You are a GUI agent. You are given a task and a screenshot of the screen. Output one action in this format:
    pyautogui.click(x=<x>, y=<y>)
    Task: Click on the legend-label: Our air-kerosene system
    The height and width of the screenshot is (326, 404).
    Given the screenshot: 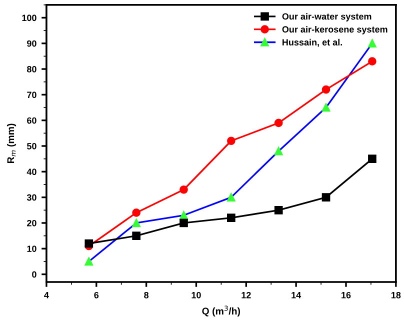 What is the action you would take?
    pyautogui.click(x=335, y=30)
    